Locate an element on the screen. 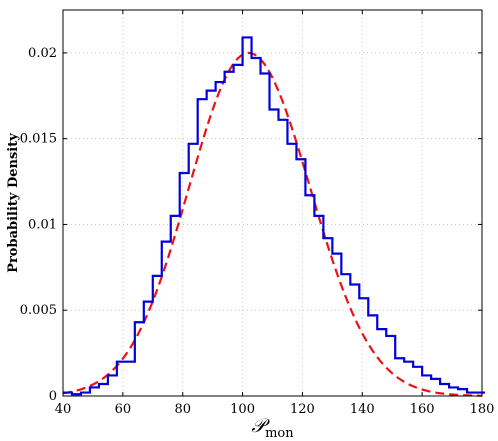 This screenshot has height=441, width=498. x-axis-label: 𝒫mon is located at coordinates (272, 428).